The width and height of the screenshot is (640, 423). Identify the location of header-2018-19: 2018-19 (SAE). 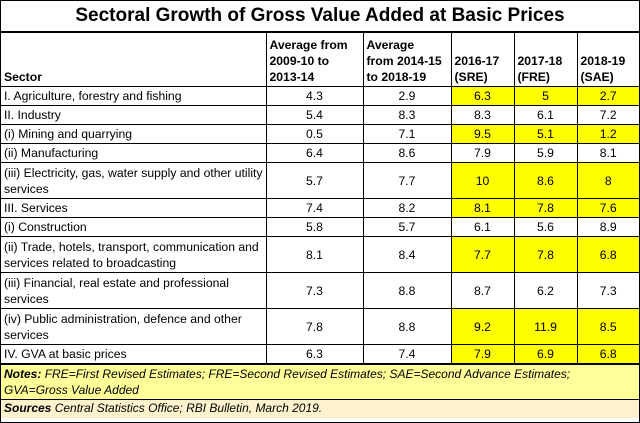
(607, 59).